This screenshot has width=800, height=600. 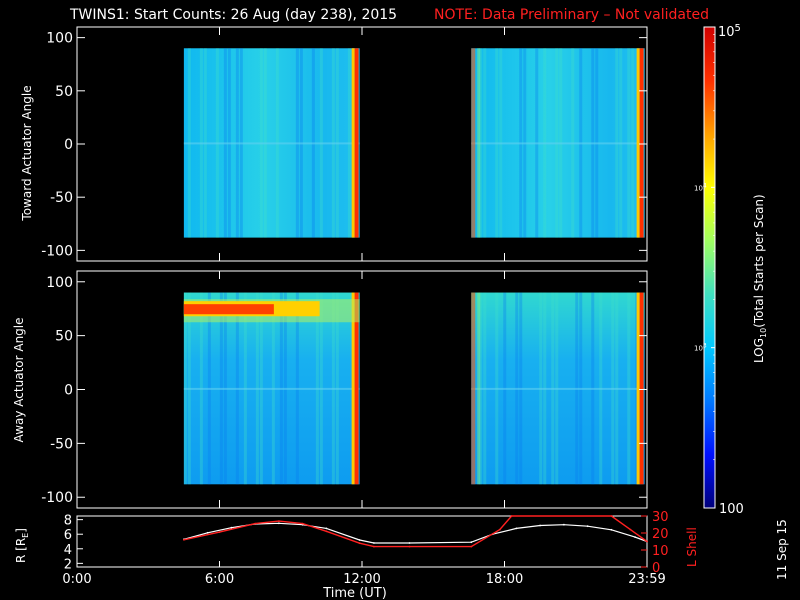 What do you see at coordinates (705, 346) in the screenshot?
I see `colorbar-tick-exp: 3` at bounding box center [705, 346].